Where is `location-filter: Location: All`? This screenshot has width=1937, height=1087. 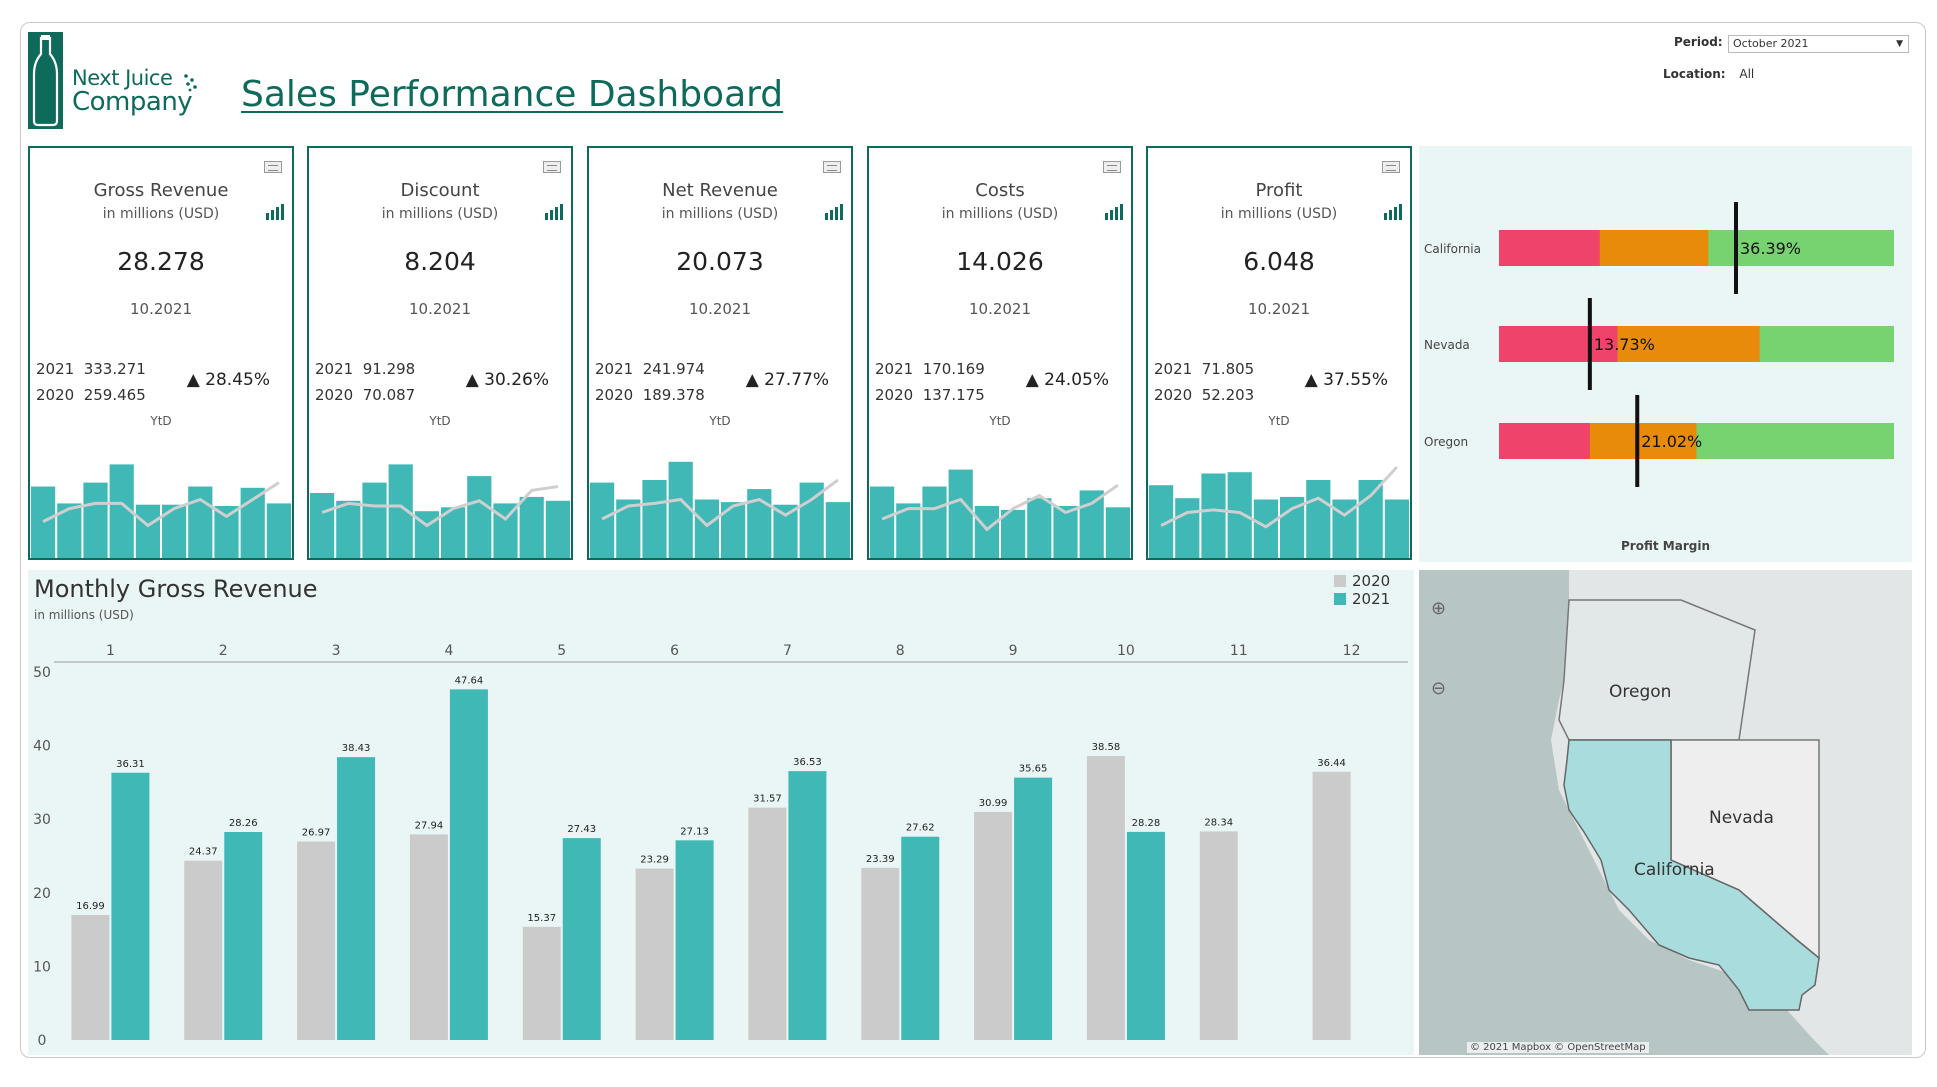 location-filter: Location: All is located at coordinates (1708, 74).